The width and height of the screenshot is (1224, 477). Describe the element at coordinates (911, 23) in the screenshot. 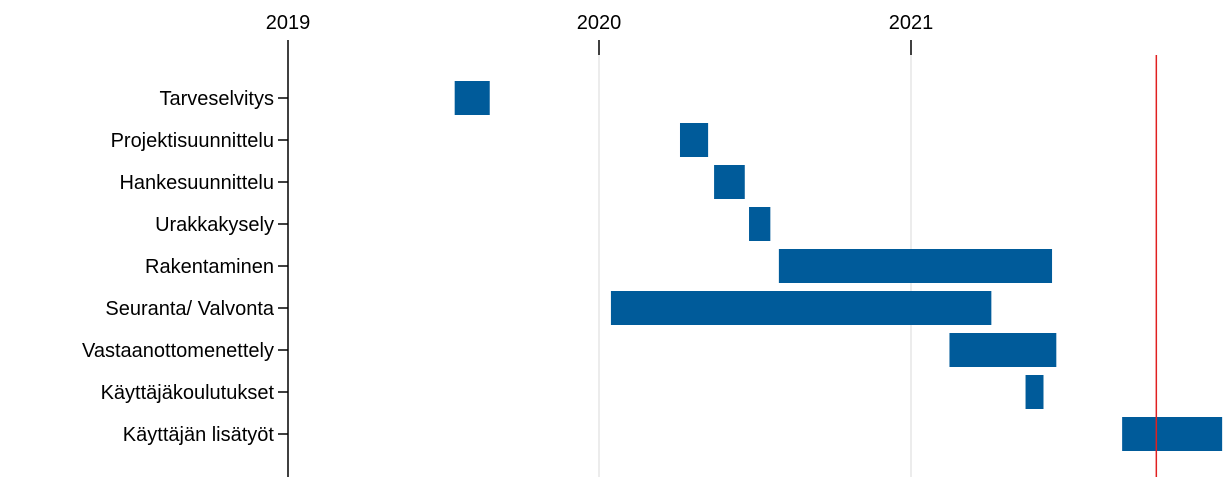

I see `x-tick-label: 2021` at that location.